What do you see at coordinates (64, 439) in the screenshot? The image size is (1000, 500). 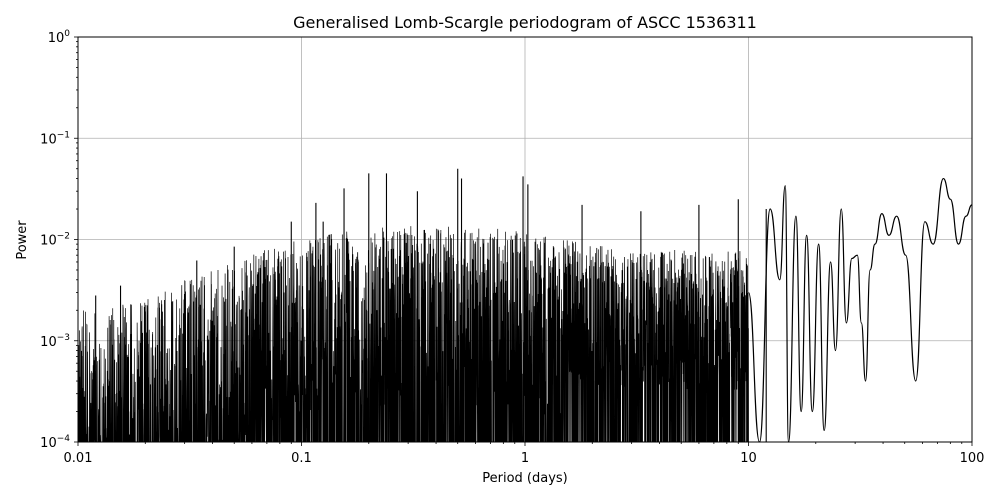 I see `y-tick-exponent: −4` at bounding box center [64, 439].